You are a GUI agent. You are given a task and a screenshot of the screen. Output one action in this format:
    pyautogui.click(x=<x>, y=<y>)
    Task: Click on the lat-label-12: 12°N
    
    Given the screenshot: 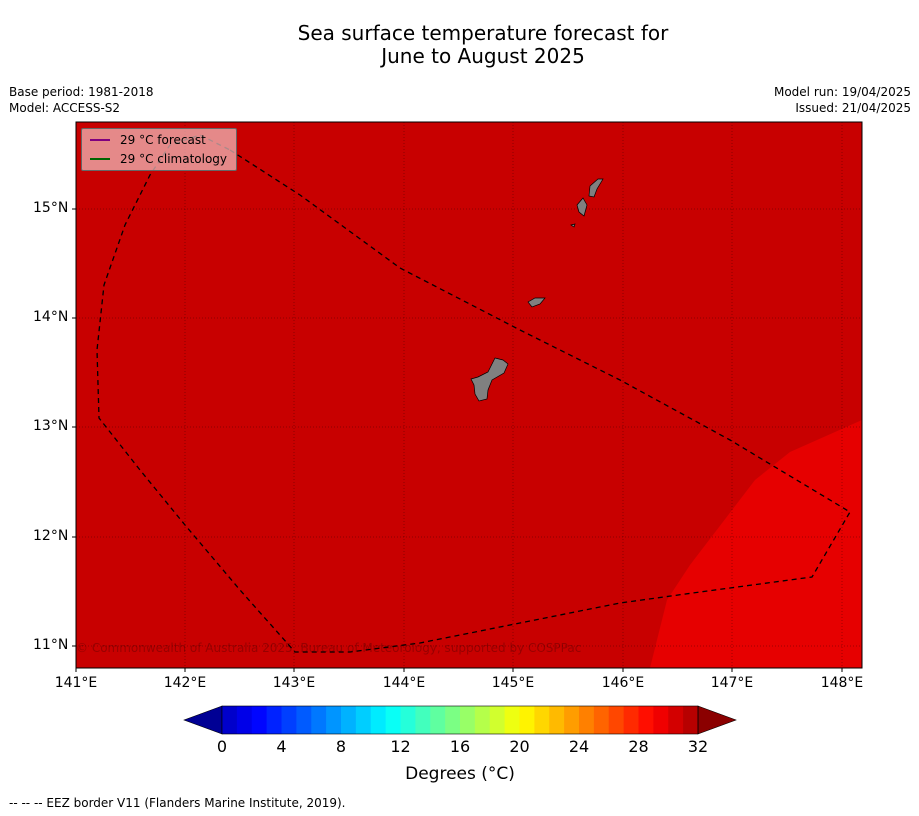 What is the action you would take?
    pyautogui.click(x=51, y=536)
    